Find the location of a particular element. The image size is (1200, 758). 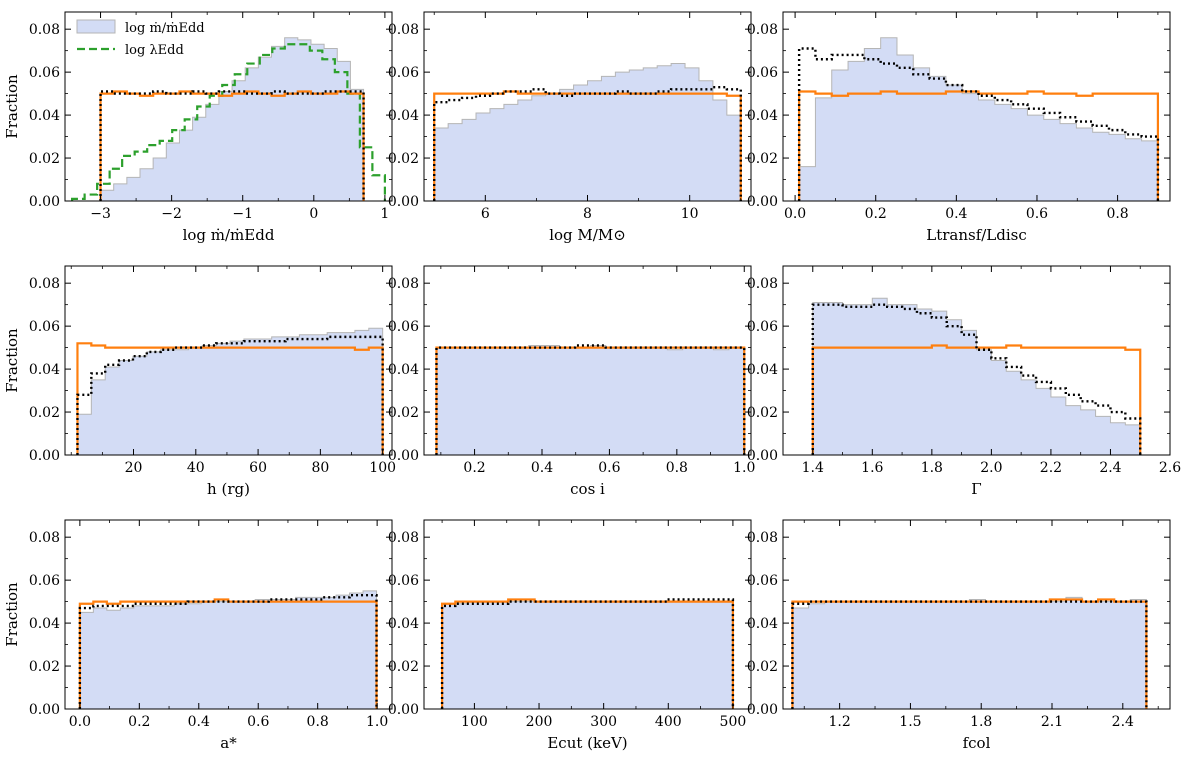

legend-label: log ṁ/ṁEdd is located at coordinates (165, 28).